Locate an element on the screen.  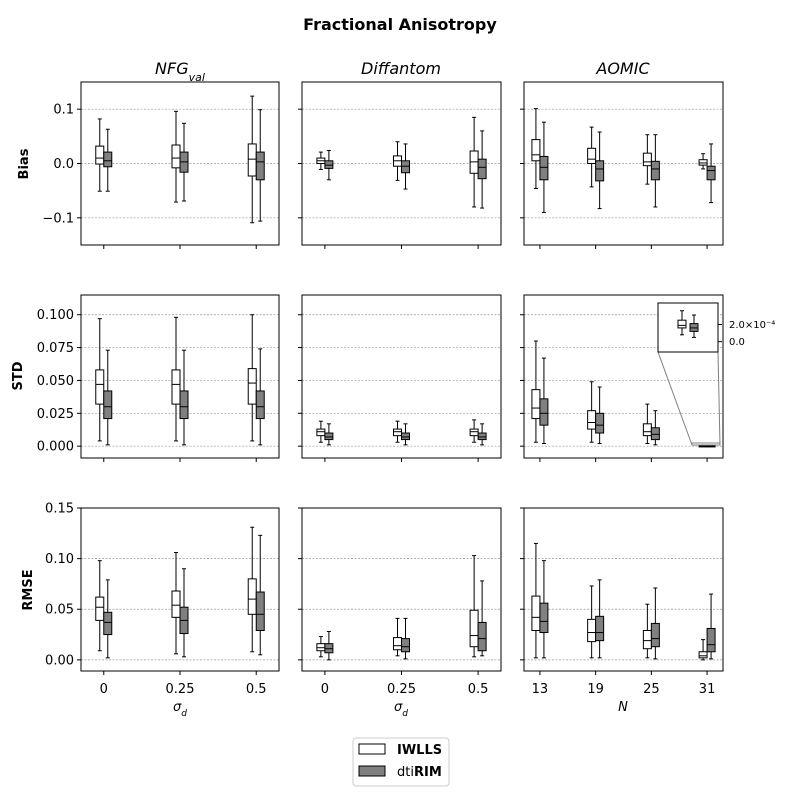
panel-std-nfgval: 0.100 0.075 0.050 0.025 0.000 is located at coordinates (158, 378).